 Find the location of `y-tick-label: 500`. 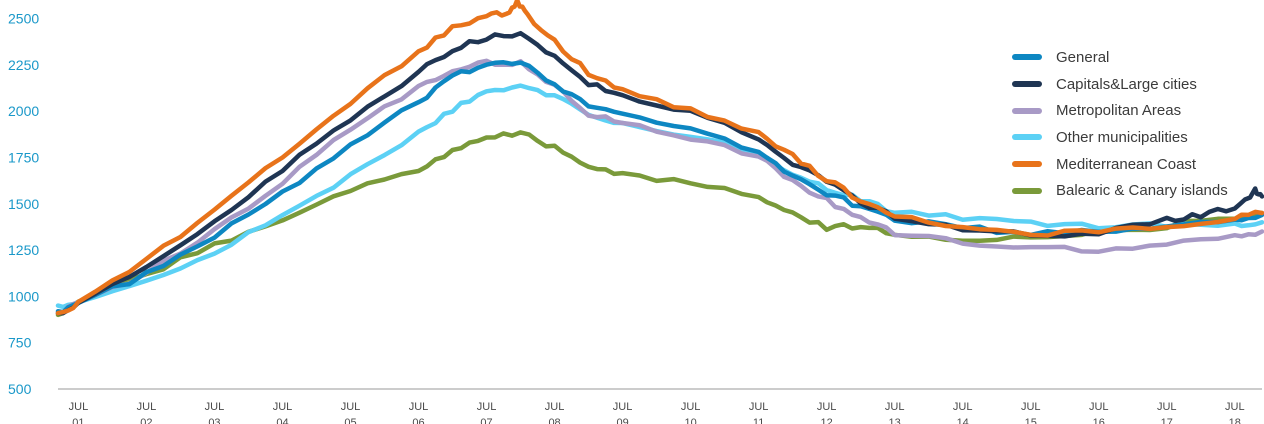

y-tick-label: 500 is located at coordinates (20, 389).